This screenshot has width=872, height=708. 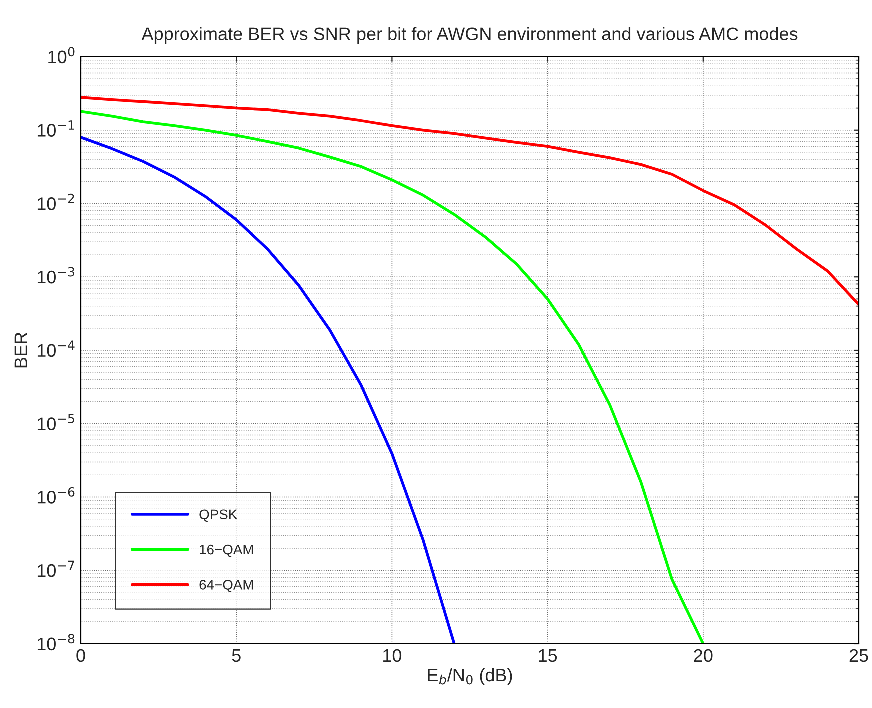 What do you see at coordinates (56, 128) in the screenshot?
I see `y-tick-label: 10$^{−1}$` at bounding box center [56, 128].